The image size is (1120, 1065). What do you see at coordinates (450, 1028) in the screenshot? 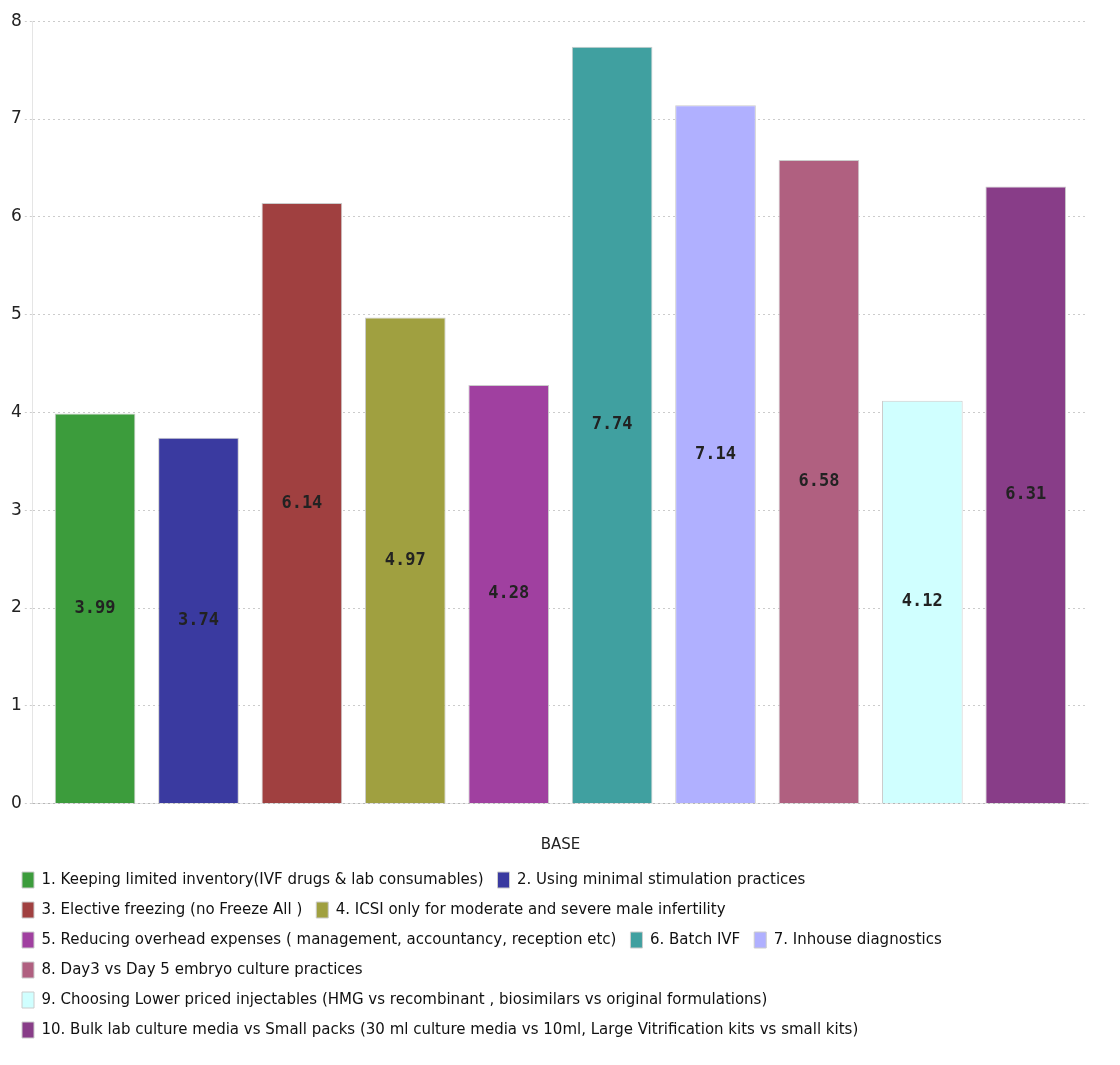
I see `legend-label: 10. Bulk lab culture media vs Small packs (30 ml culture media vs 10ml, Large Vitrification kits vs small kits)` at bounding box center [450, 1028].